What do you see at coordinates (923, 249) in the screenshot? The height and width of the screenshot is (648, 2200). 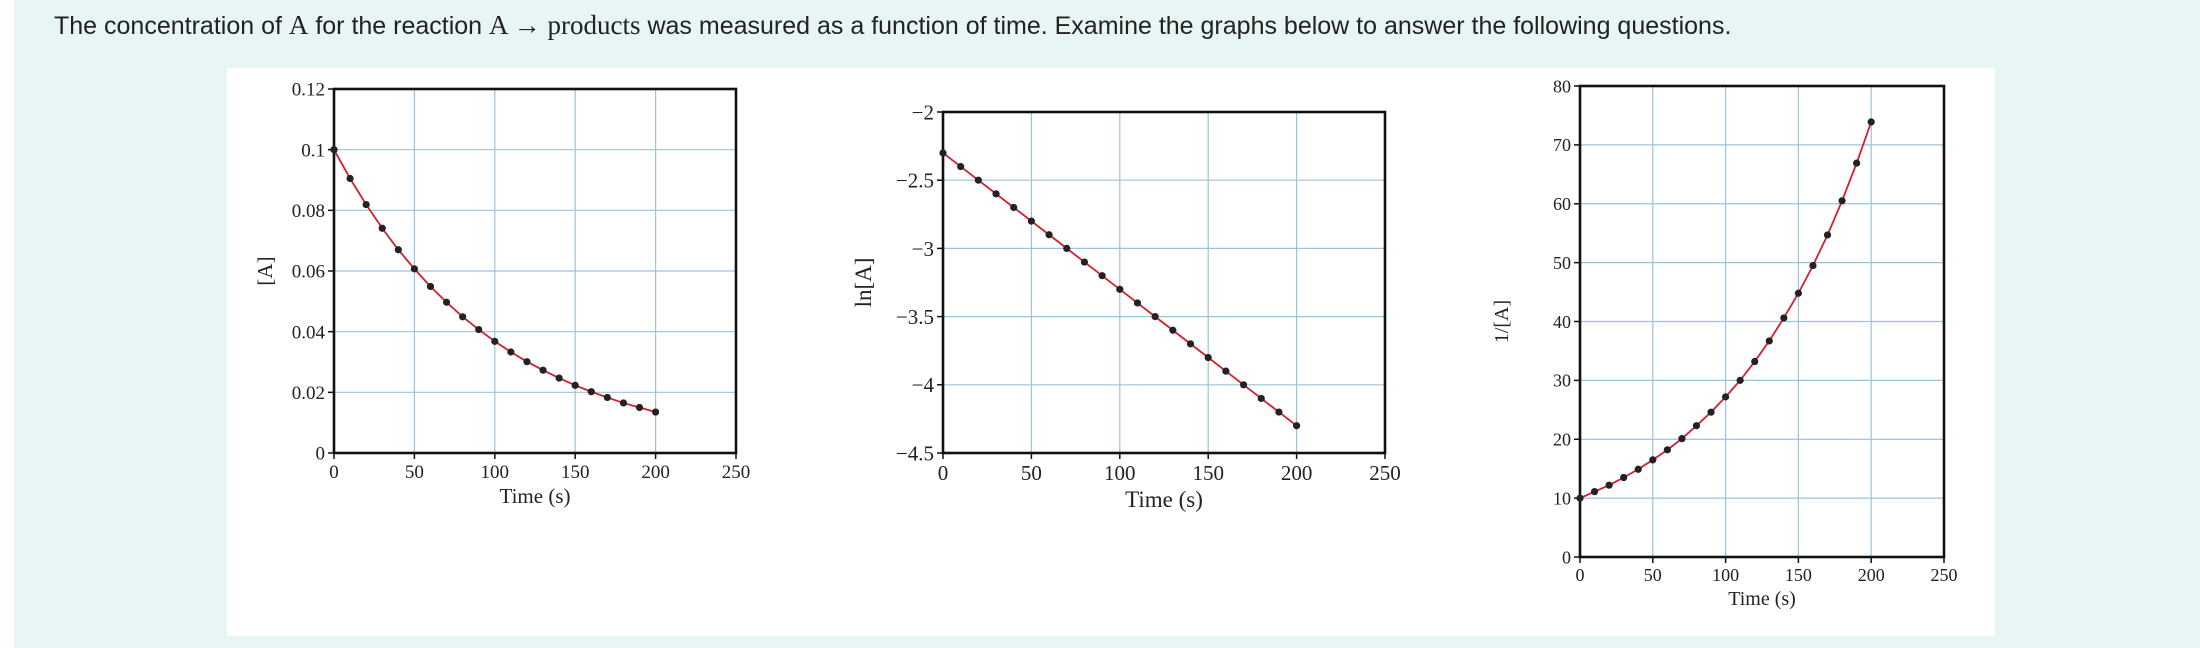 I see `y-tick-label: −3` at bounding box center [923, 249].